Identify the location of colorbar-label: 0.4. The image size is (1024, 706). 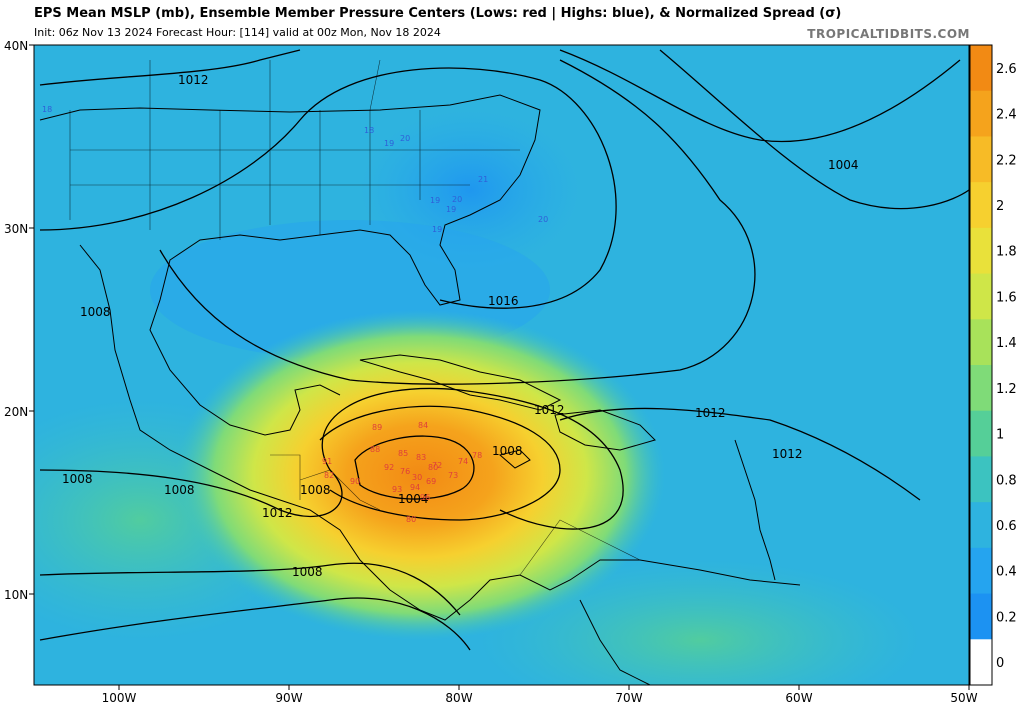
(1006, 572).